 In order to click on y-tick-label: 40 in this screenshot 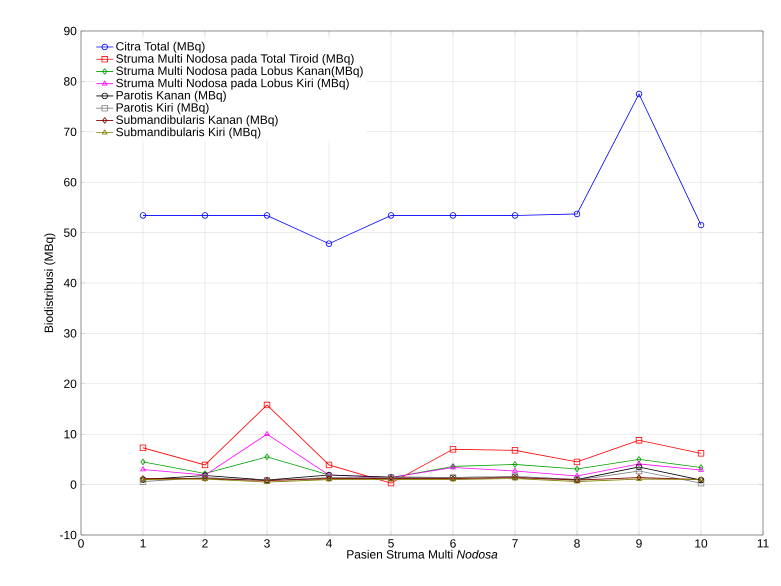, I will do `click(70, 283)`.